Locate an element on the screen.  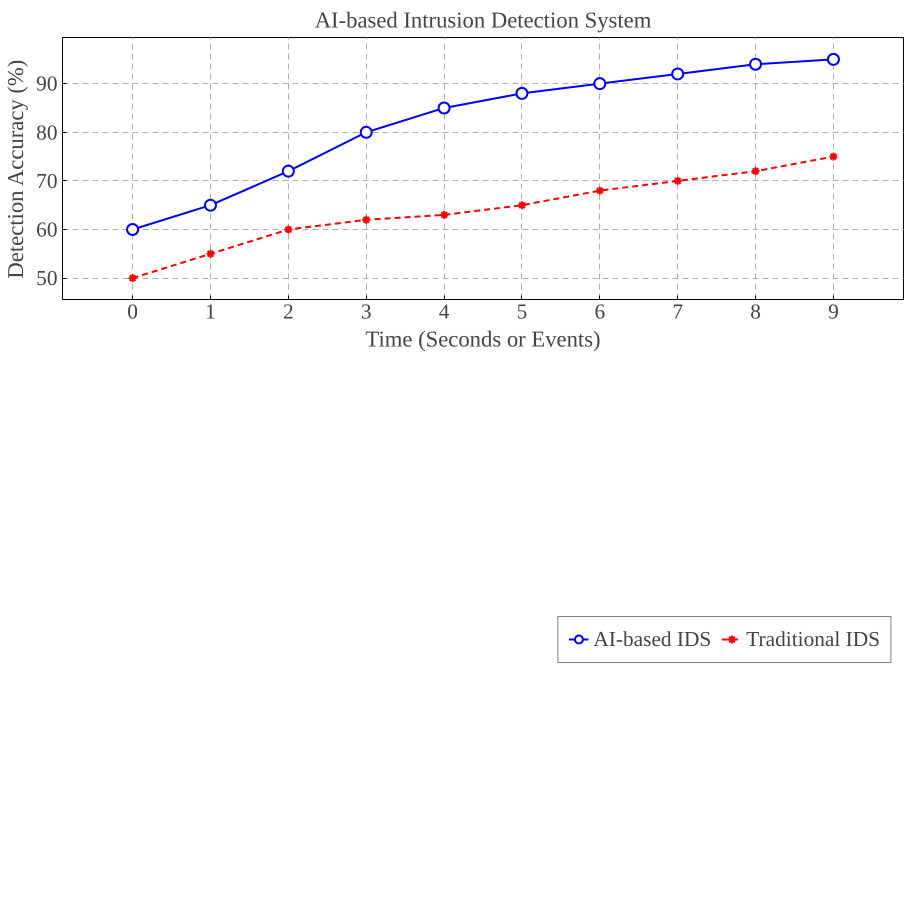
x-tick-label: 7 is located at coordinates (678, 312).